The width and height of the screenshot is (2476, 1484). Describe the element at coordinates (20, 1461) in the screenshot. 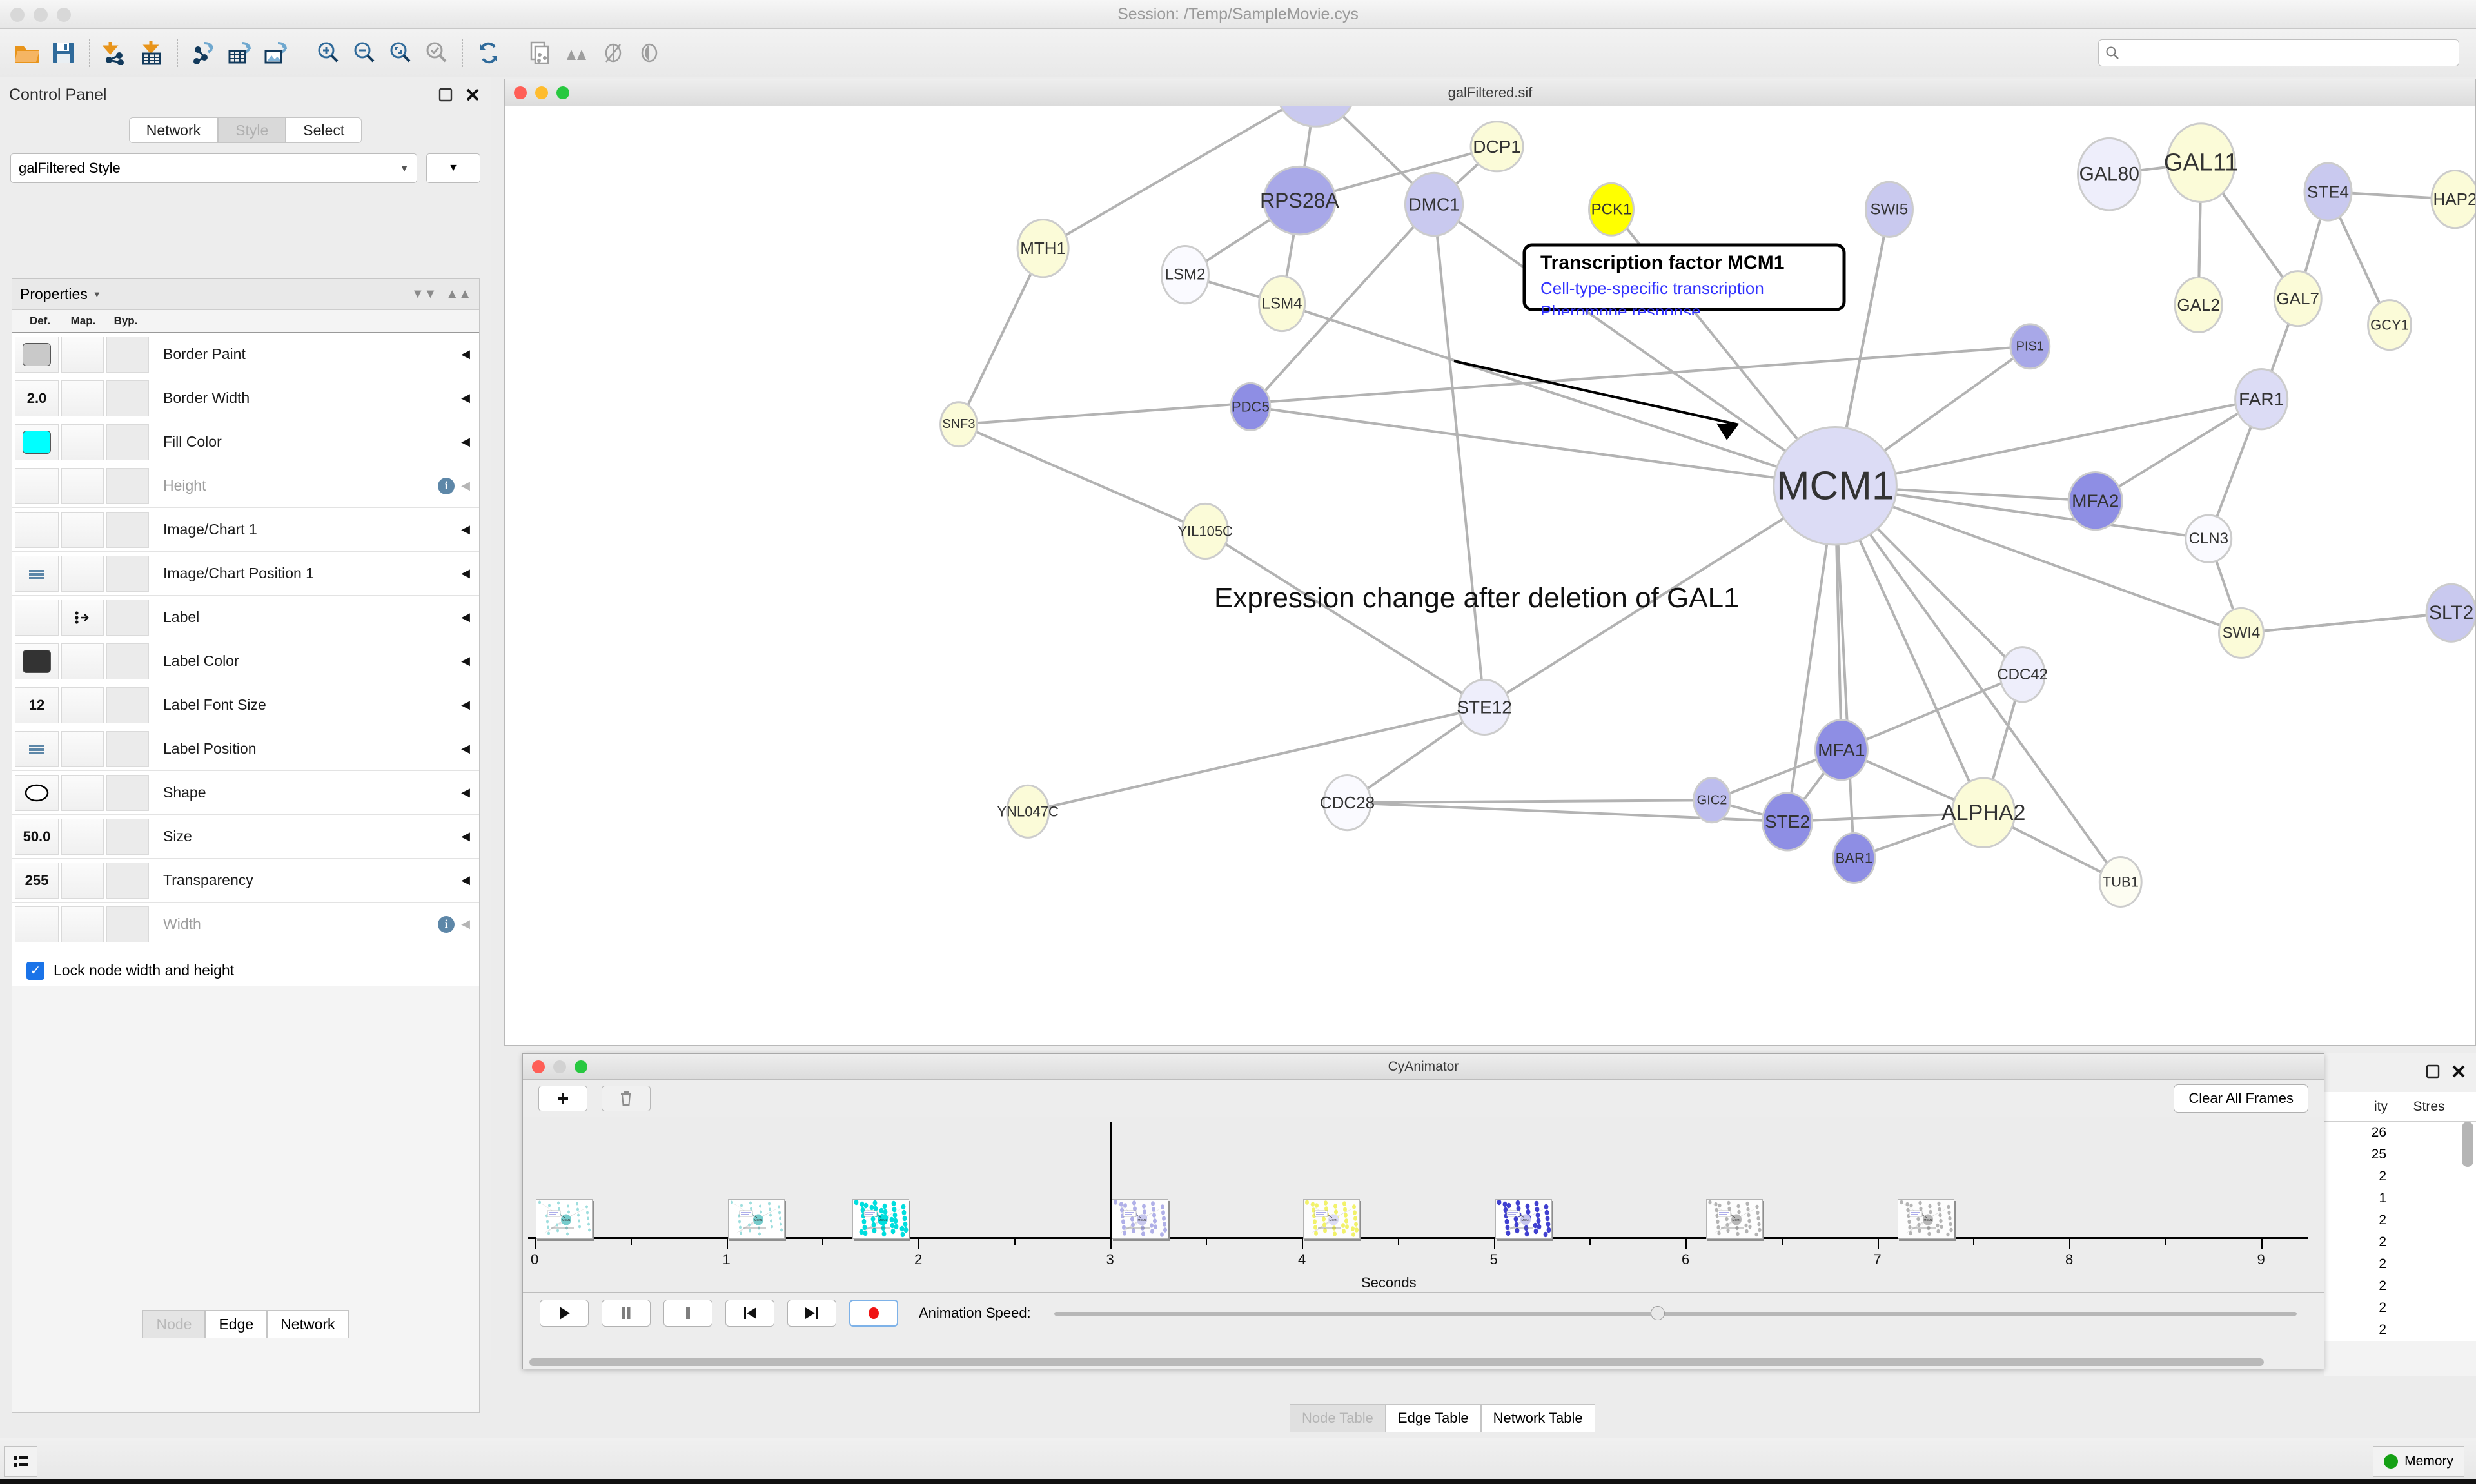

I see `toggle-table-panel-button` at that location.